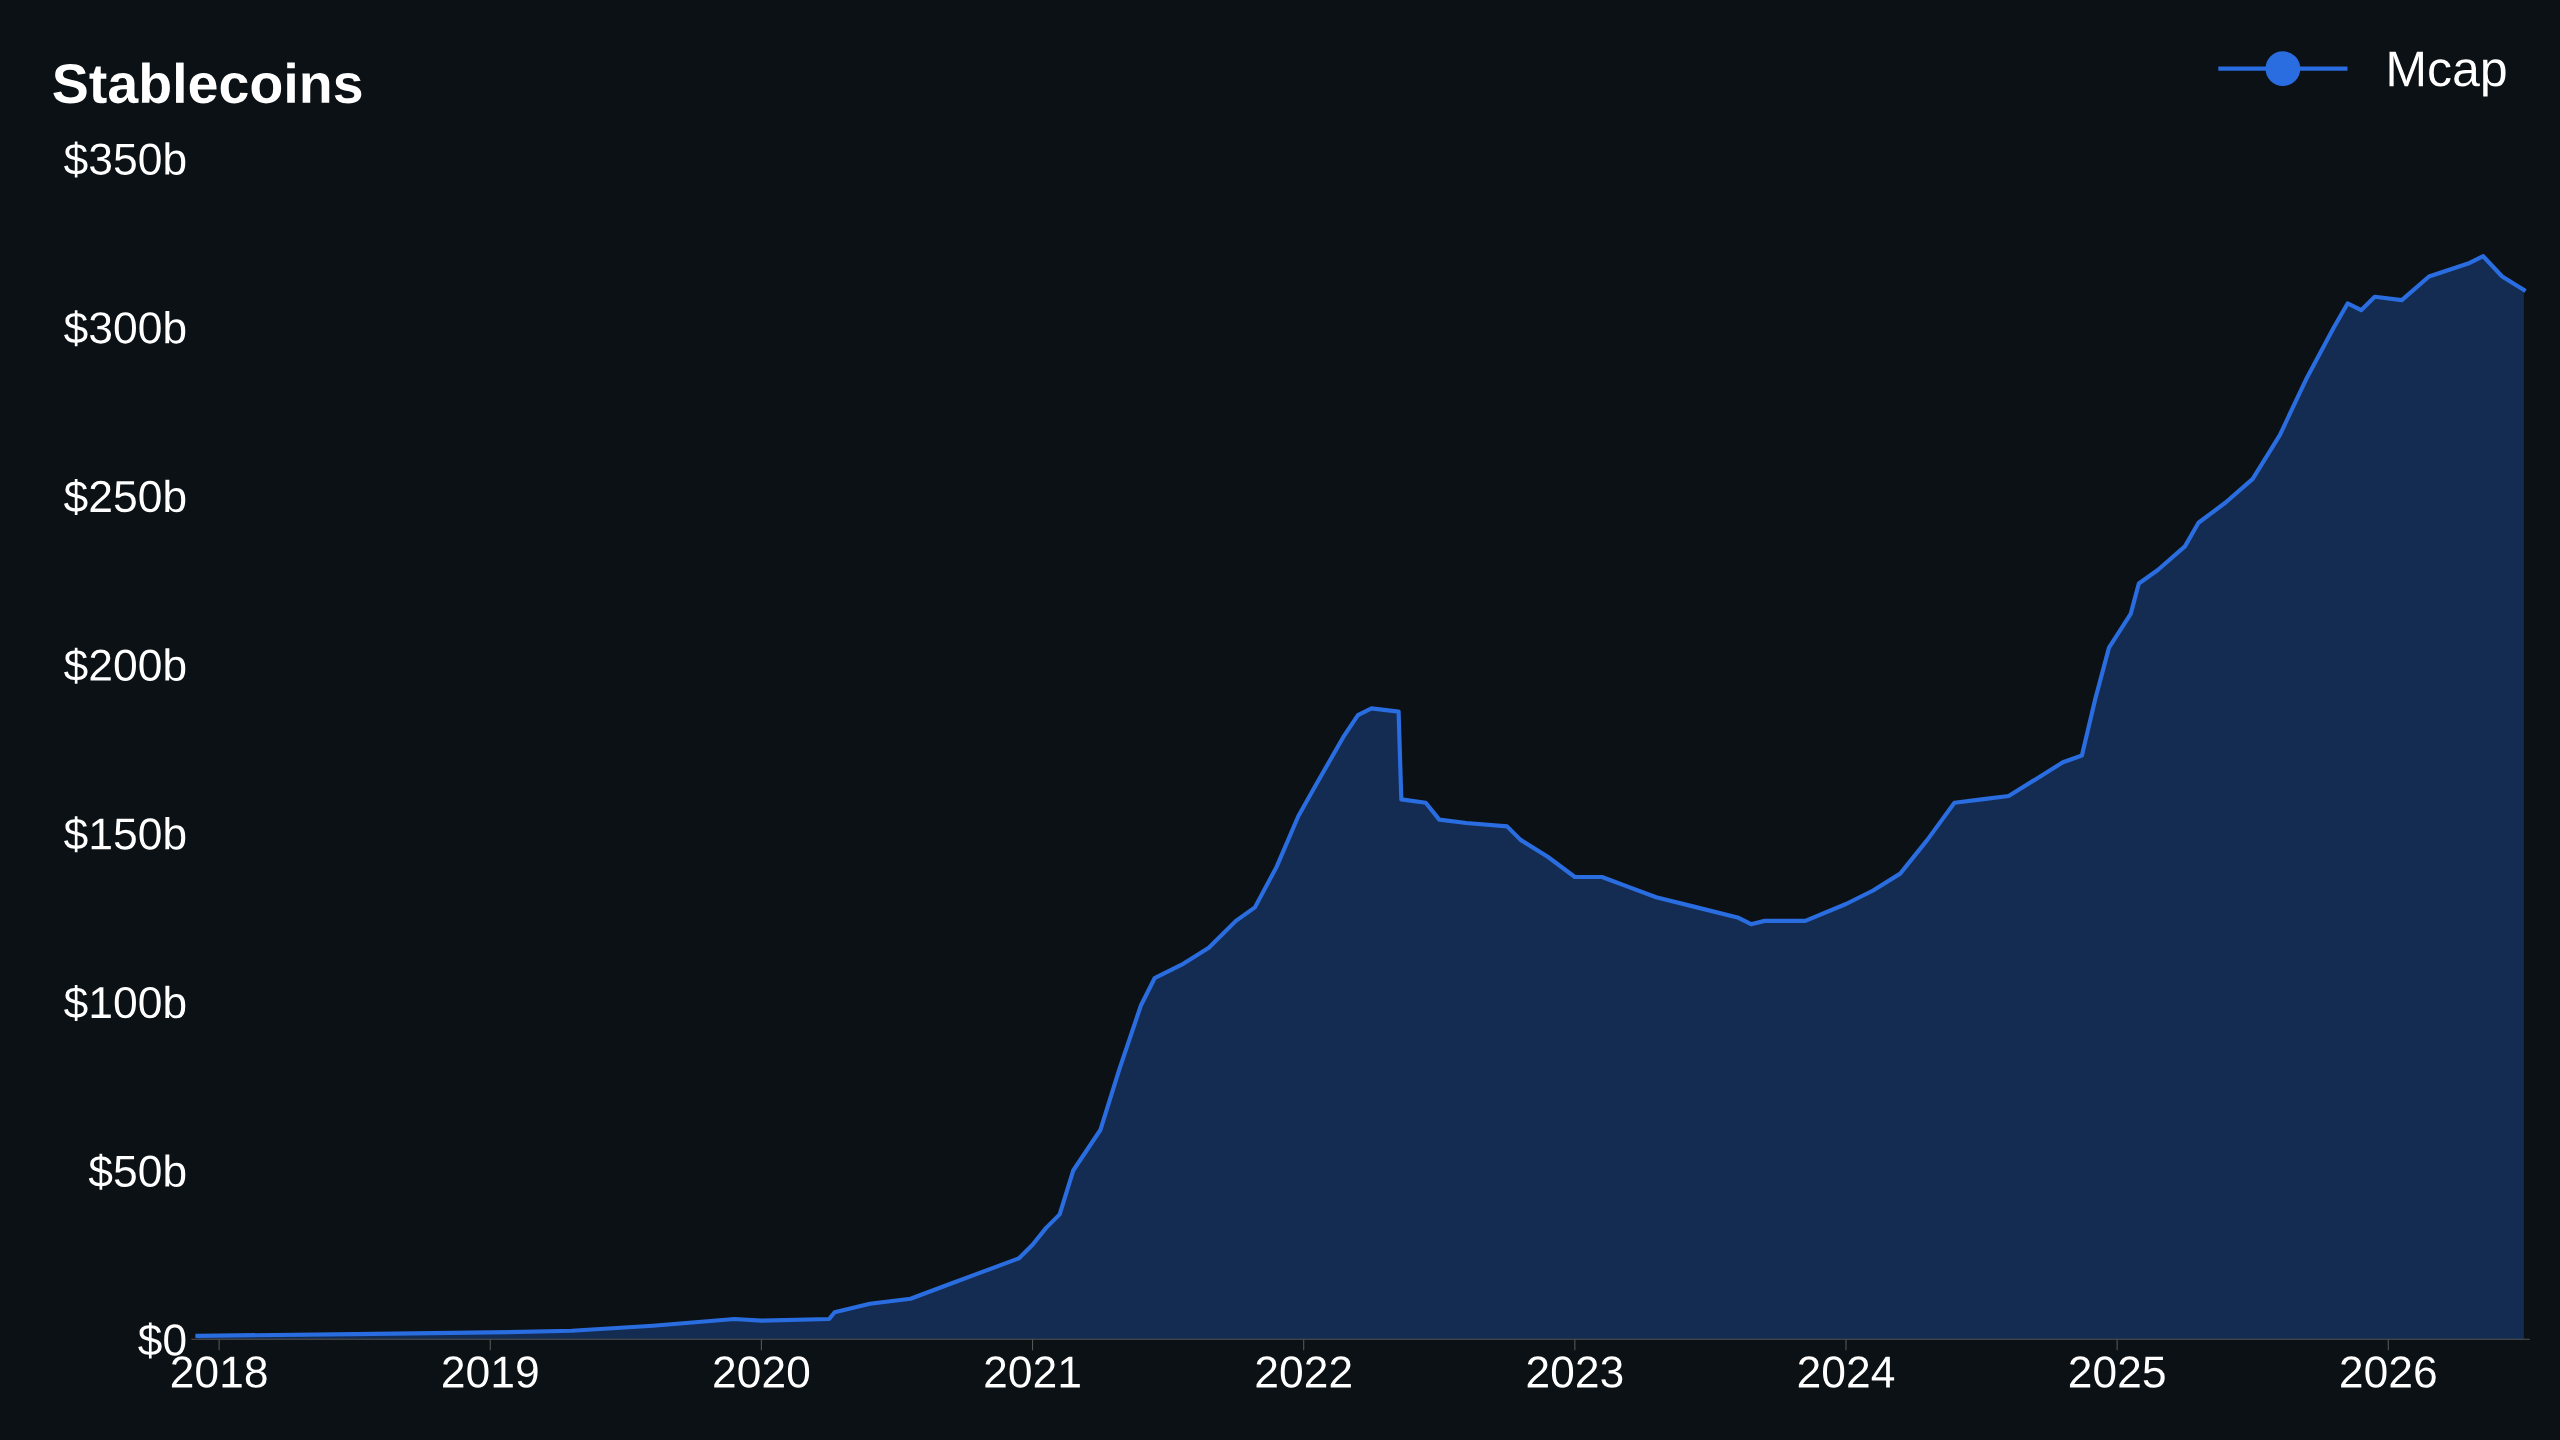  I want to click on x-tick-label: 2019, so click(490, 1372).